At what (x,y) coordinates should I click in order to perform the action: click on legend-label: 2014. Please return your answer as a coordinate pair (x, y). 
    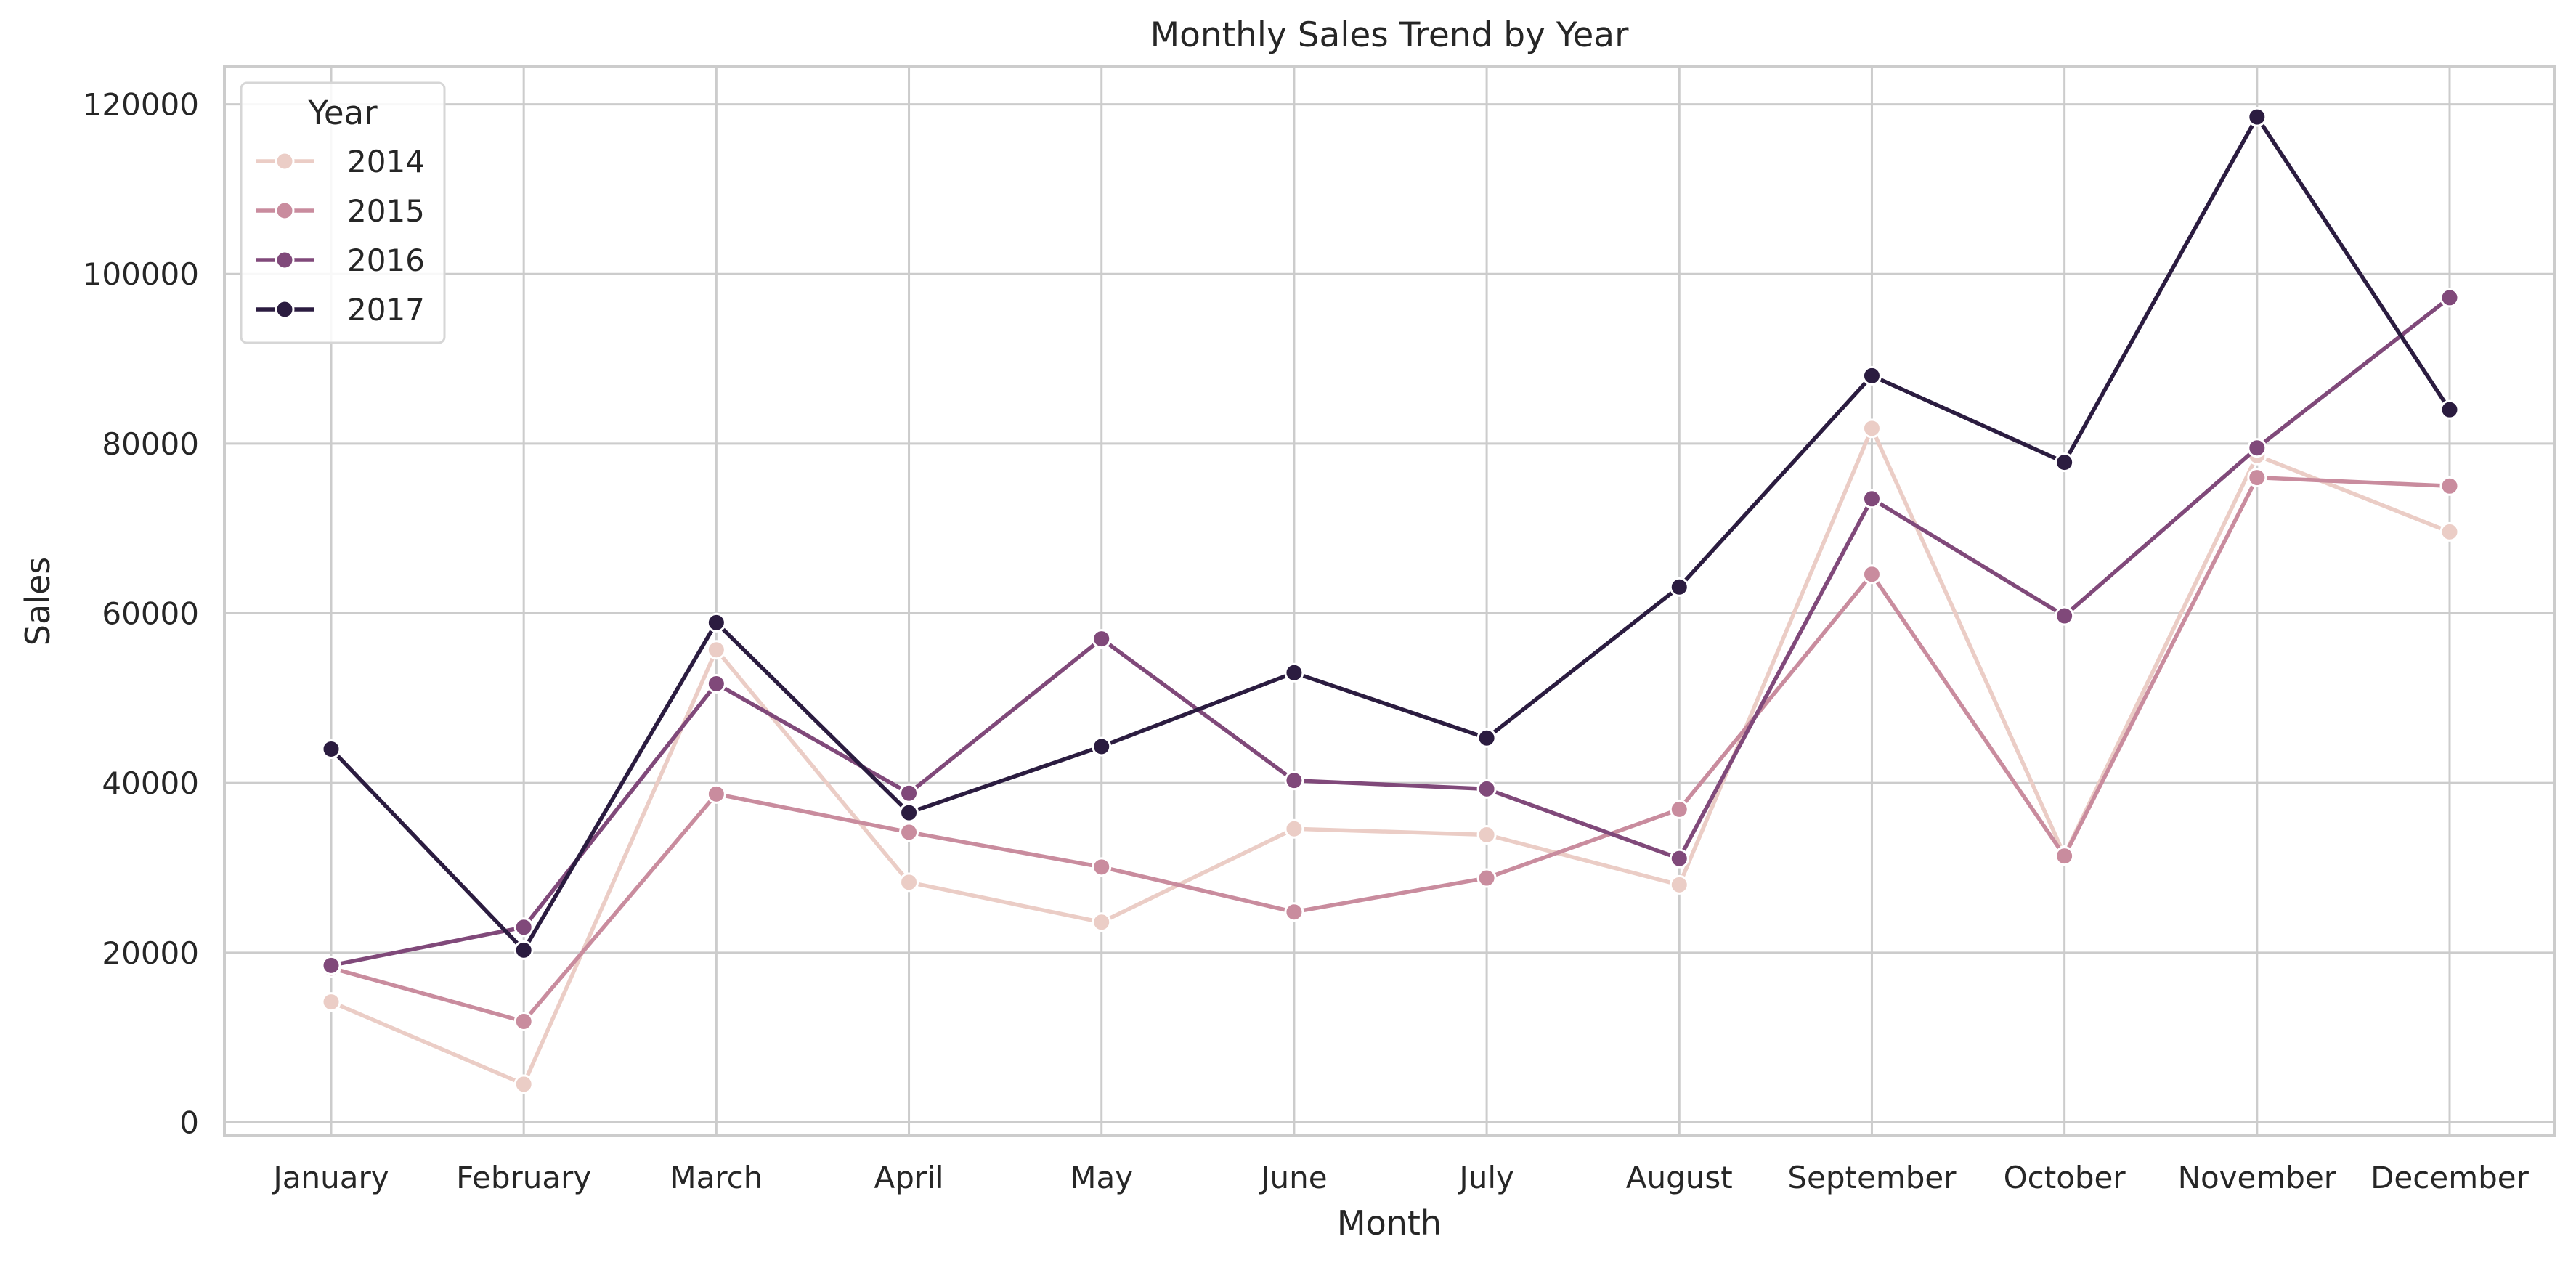
    Looking at the image, I should click on (386, 161).